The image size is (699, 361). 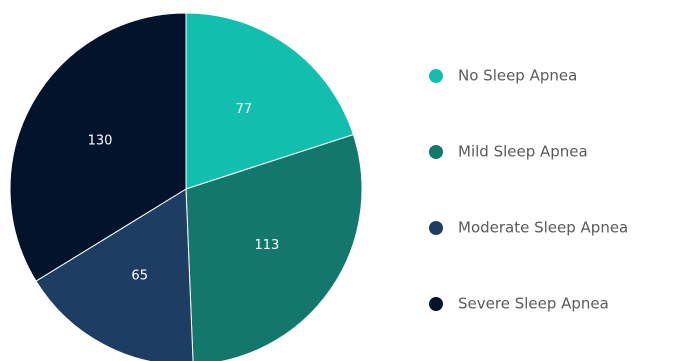 I want to click on legend-item-severe-sleep-apnea: Severe Sleep Apnea, so click(x=519, y=304).